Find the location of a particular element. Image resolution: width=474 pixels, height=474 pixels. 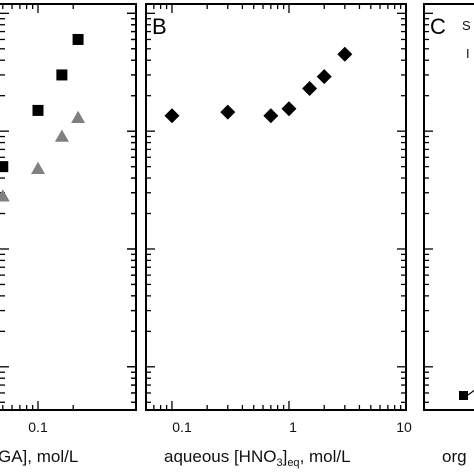

x-label-pre: aqueous [HNO is located at coordinates (220, 456).